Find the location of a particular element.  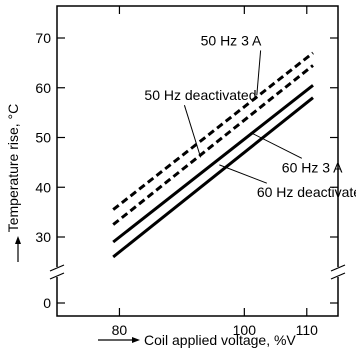

y-tick-label: 30 is located at coordinates (43, 237).